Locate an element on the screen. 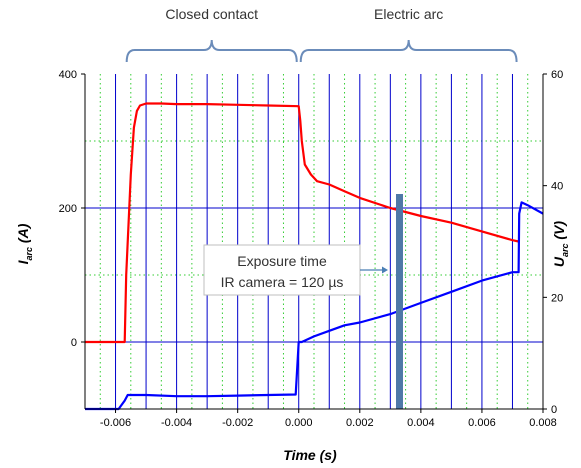 The height and width of the screenshot is (468, 581). y-right-title-unit: (V) is located at coordinates (559, 230).